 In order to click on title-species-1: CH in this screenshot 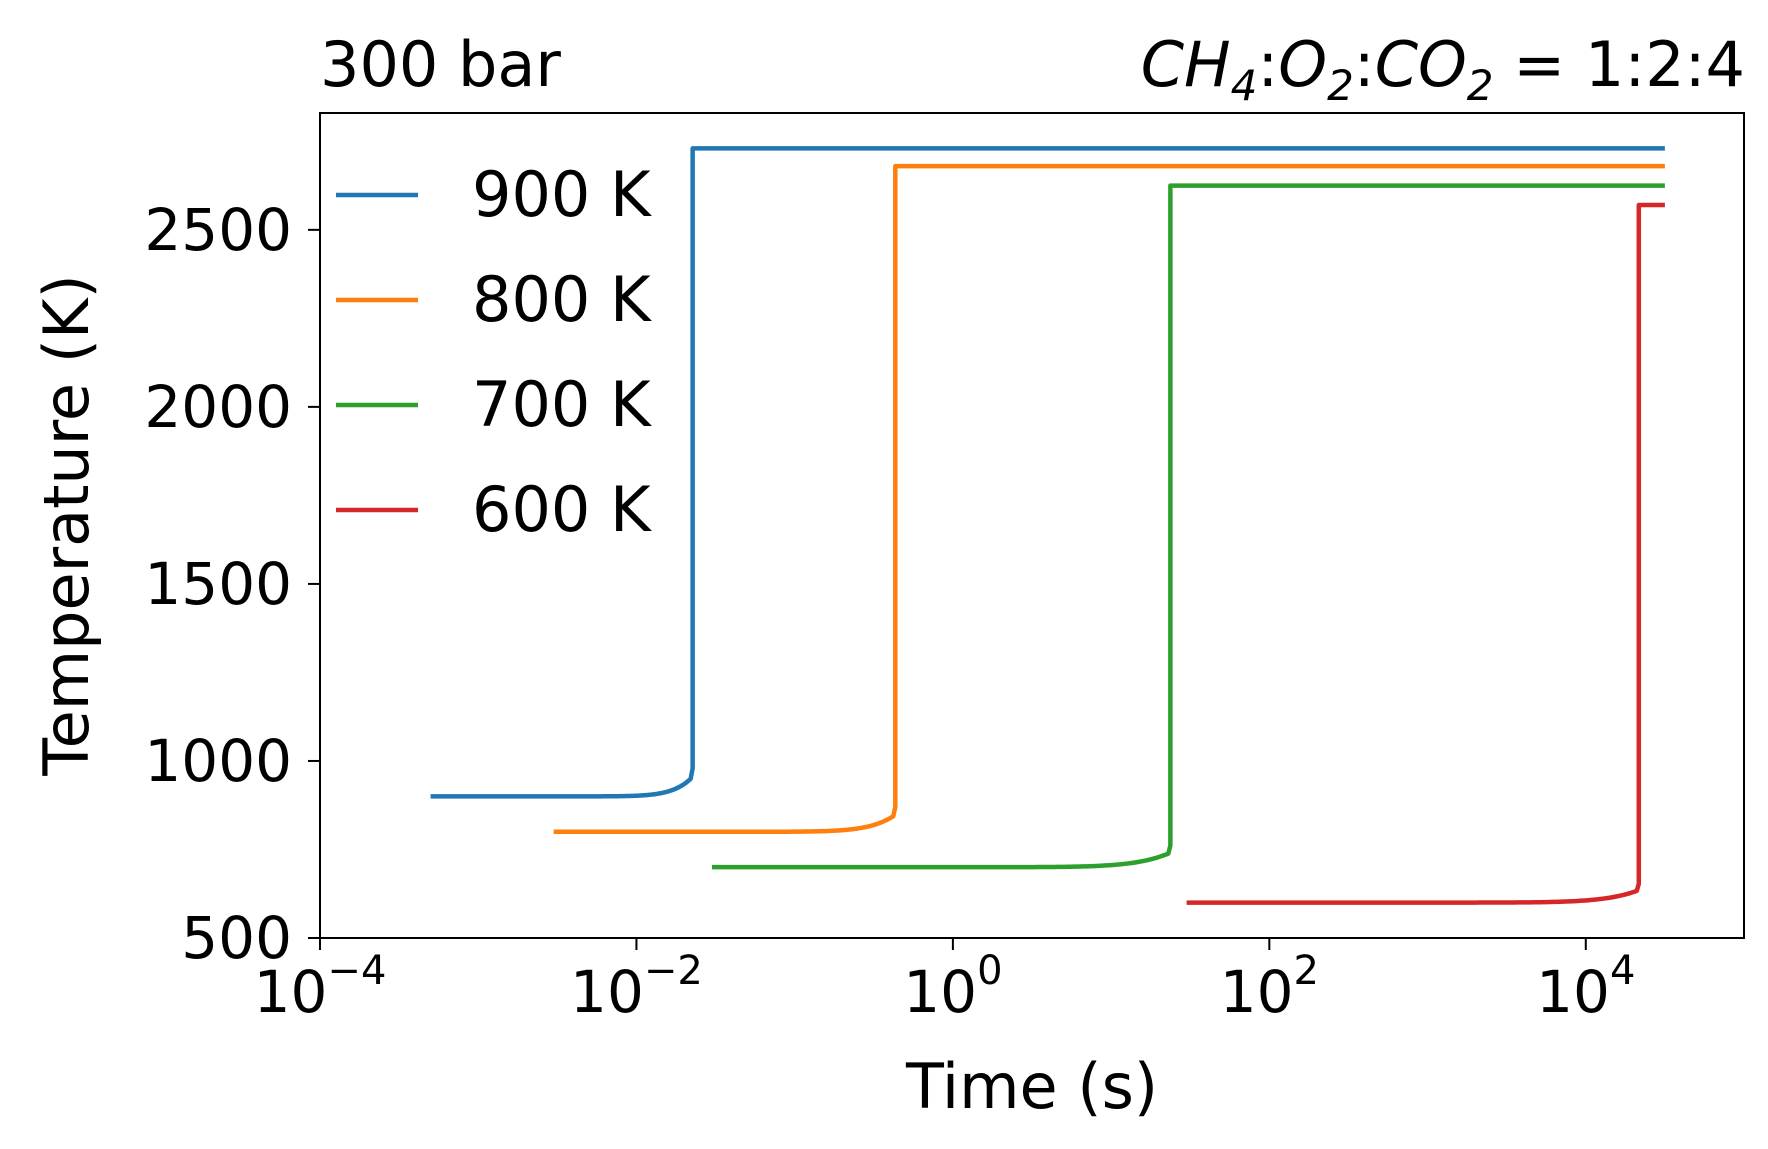, I will do `click(1186, 64)`.